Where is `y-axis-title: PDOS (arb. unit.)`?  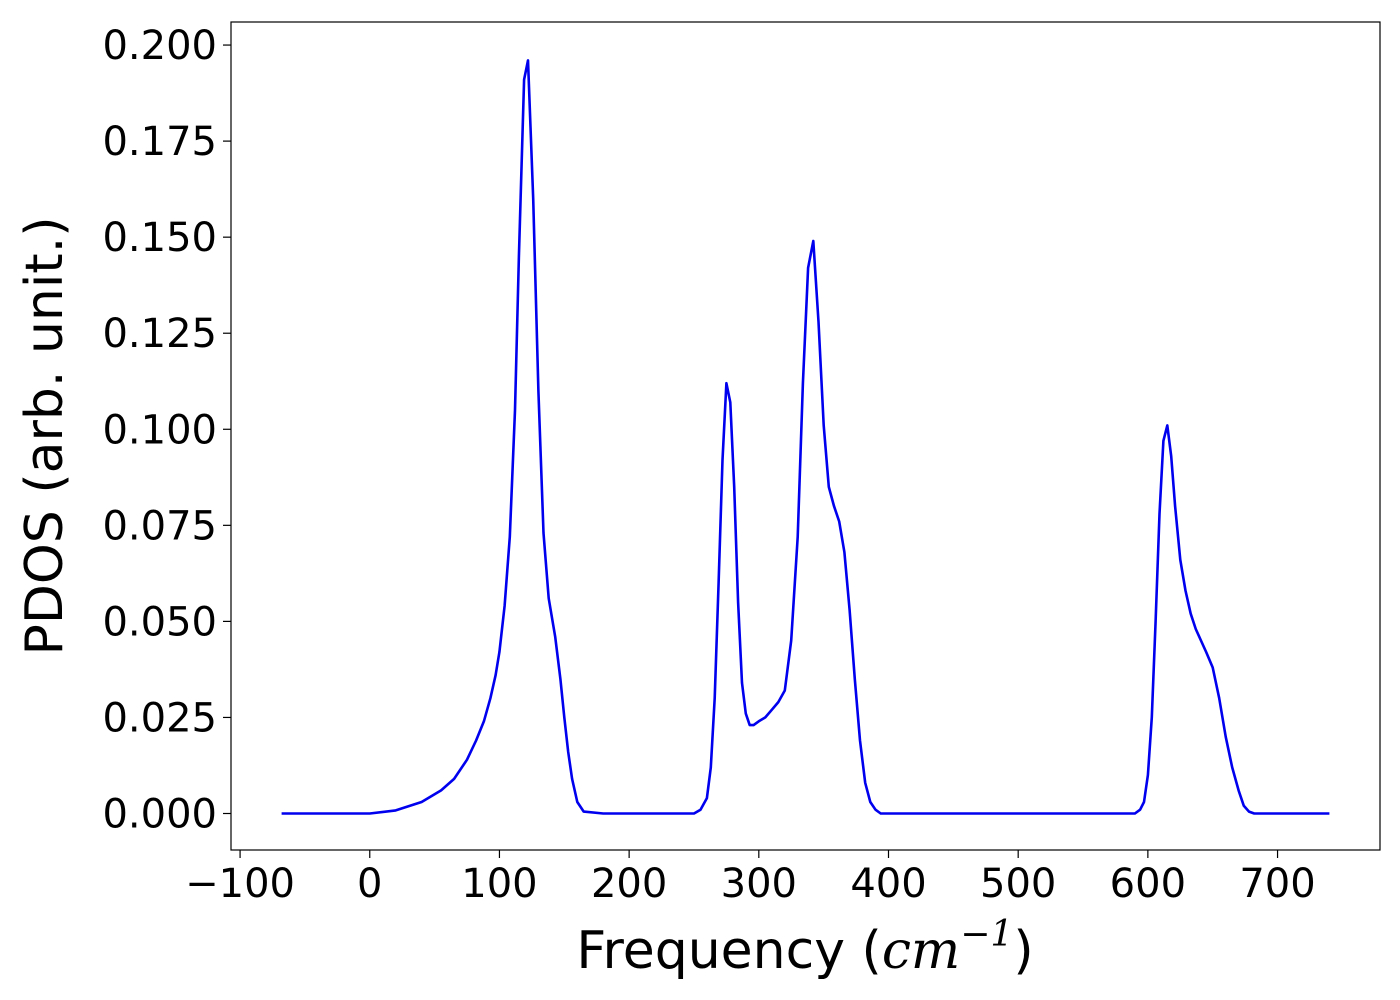 y-axis-title: PDOS (arb. unit.) is located at coordinates (45, 435).